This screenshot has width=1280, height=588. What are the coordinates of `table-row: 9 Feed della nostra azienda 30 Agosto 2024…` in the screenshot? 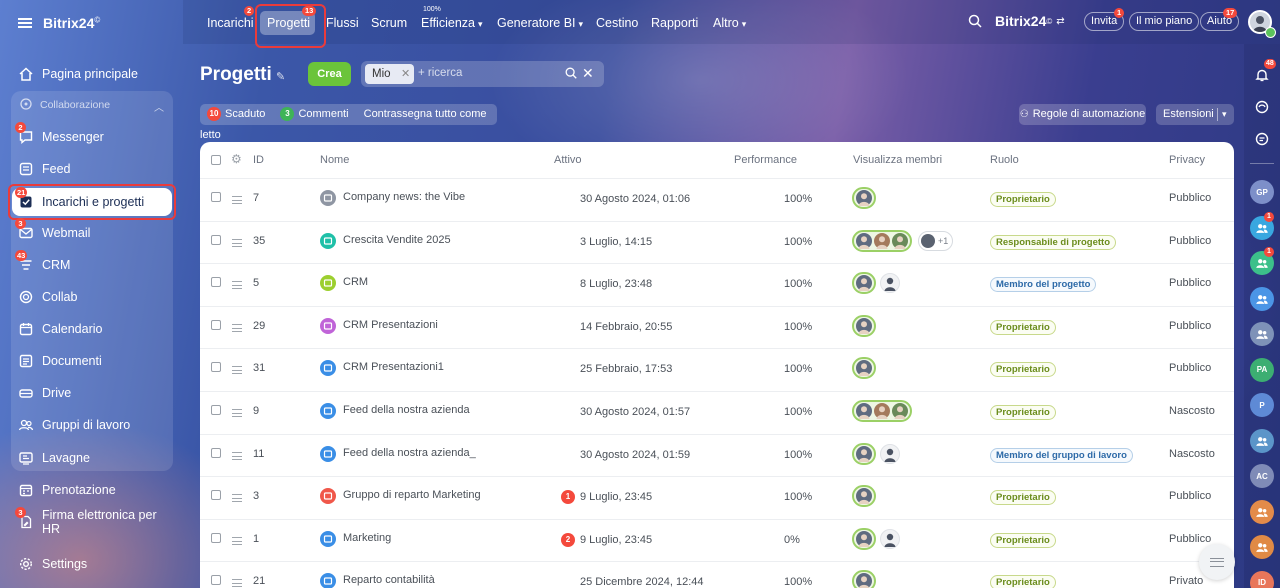 It's located at (717, 412).